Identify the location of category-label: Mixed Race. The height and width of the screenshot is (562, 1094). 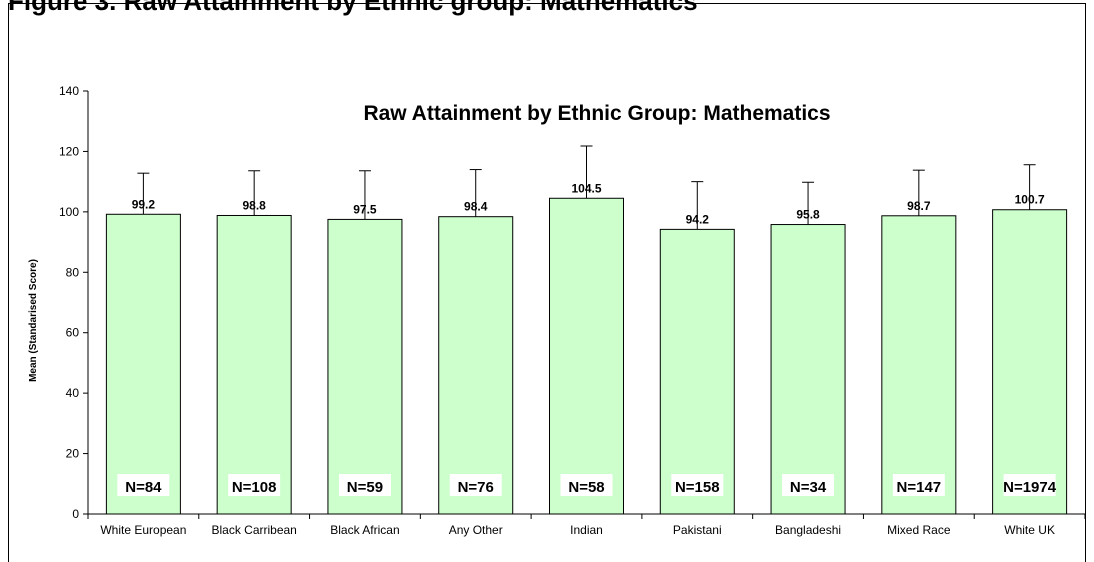
(919, 530).